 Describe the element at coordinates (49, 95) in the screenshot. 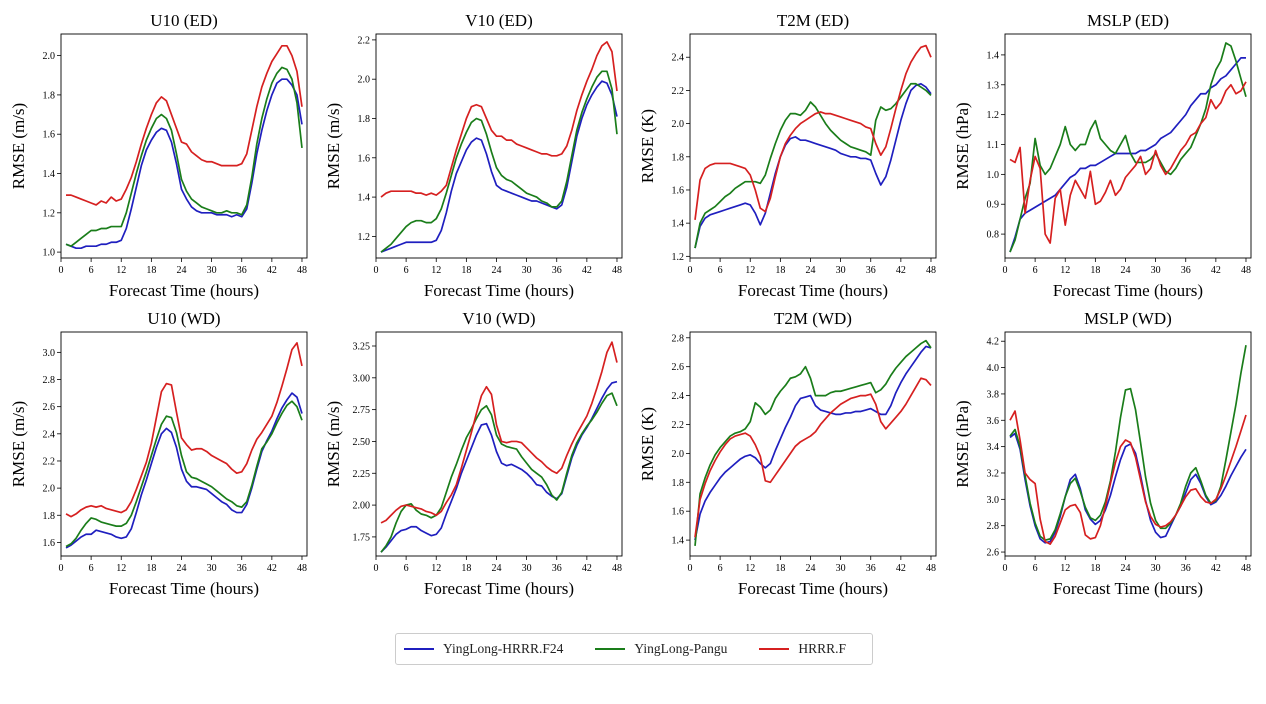

I see `y-tick-label: 1.8` at that location.